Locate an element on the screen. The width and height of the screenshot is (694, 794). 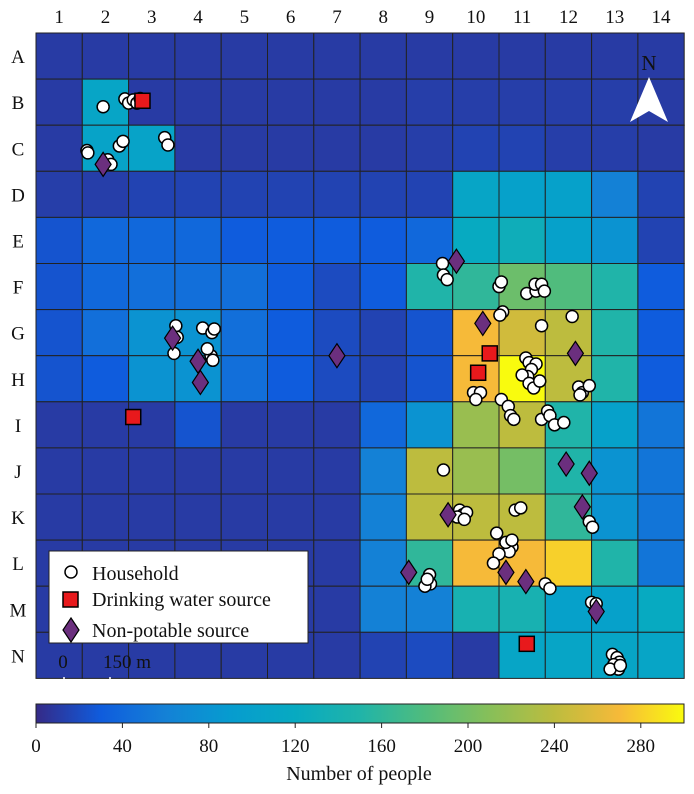
scale-bar-zero: 0 is located at coordinates (63, 662).